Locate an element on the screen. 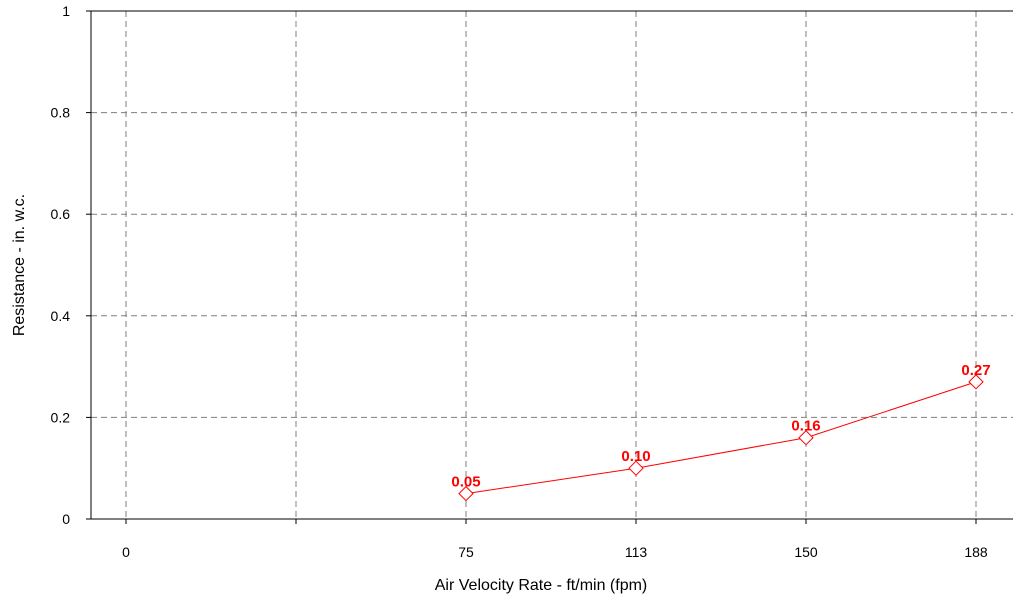 Image resolution: width=1013 pixels, height=606 pixels. data-label: 0.16 is located at coordinates (805, 426).